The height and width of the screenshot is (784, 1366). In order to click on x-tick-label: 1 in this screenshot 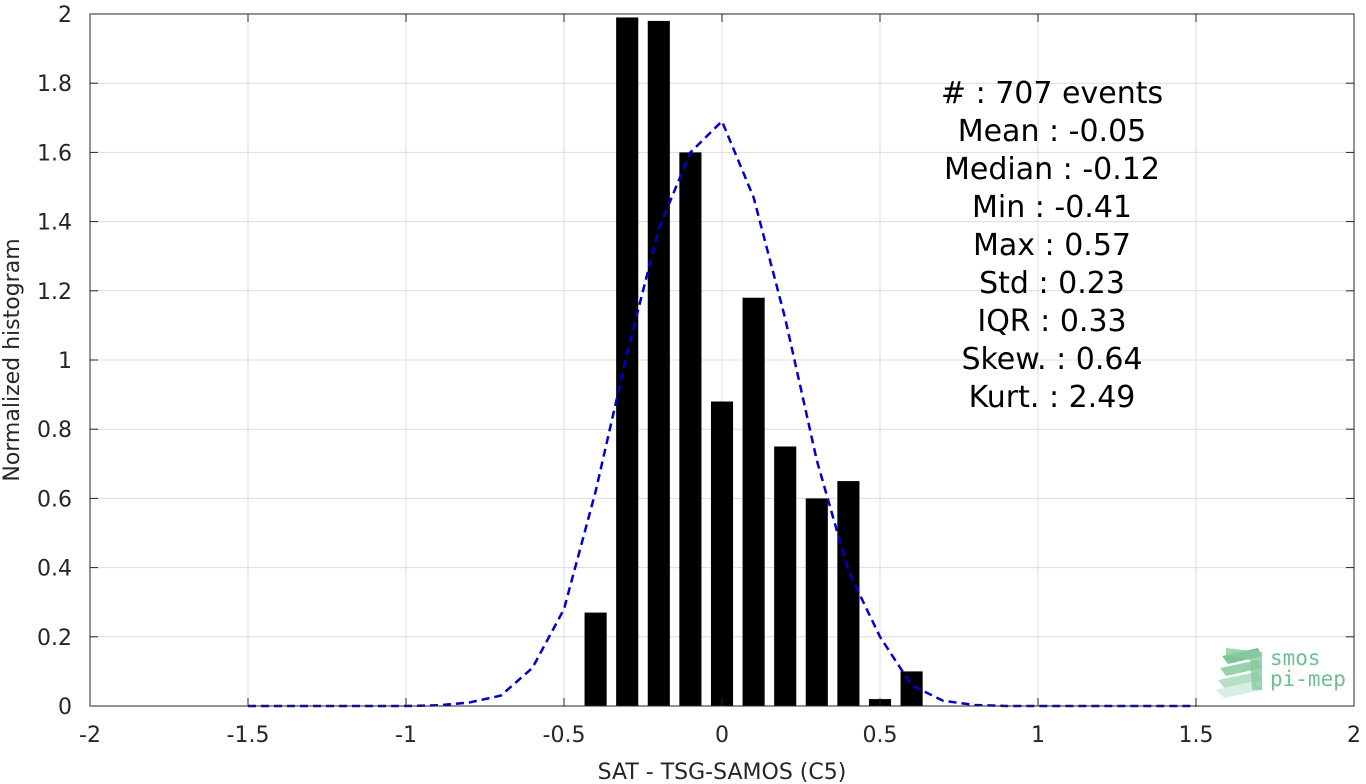, I will do `click(1038, 735)`.